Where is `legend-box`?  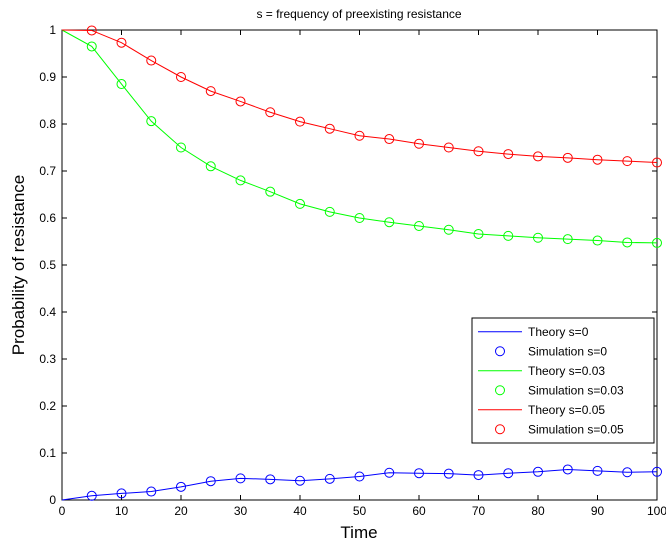 legend-box is located at coordinates (563, 380).